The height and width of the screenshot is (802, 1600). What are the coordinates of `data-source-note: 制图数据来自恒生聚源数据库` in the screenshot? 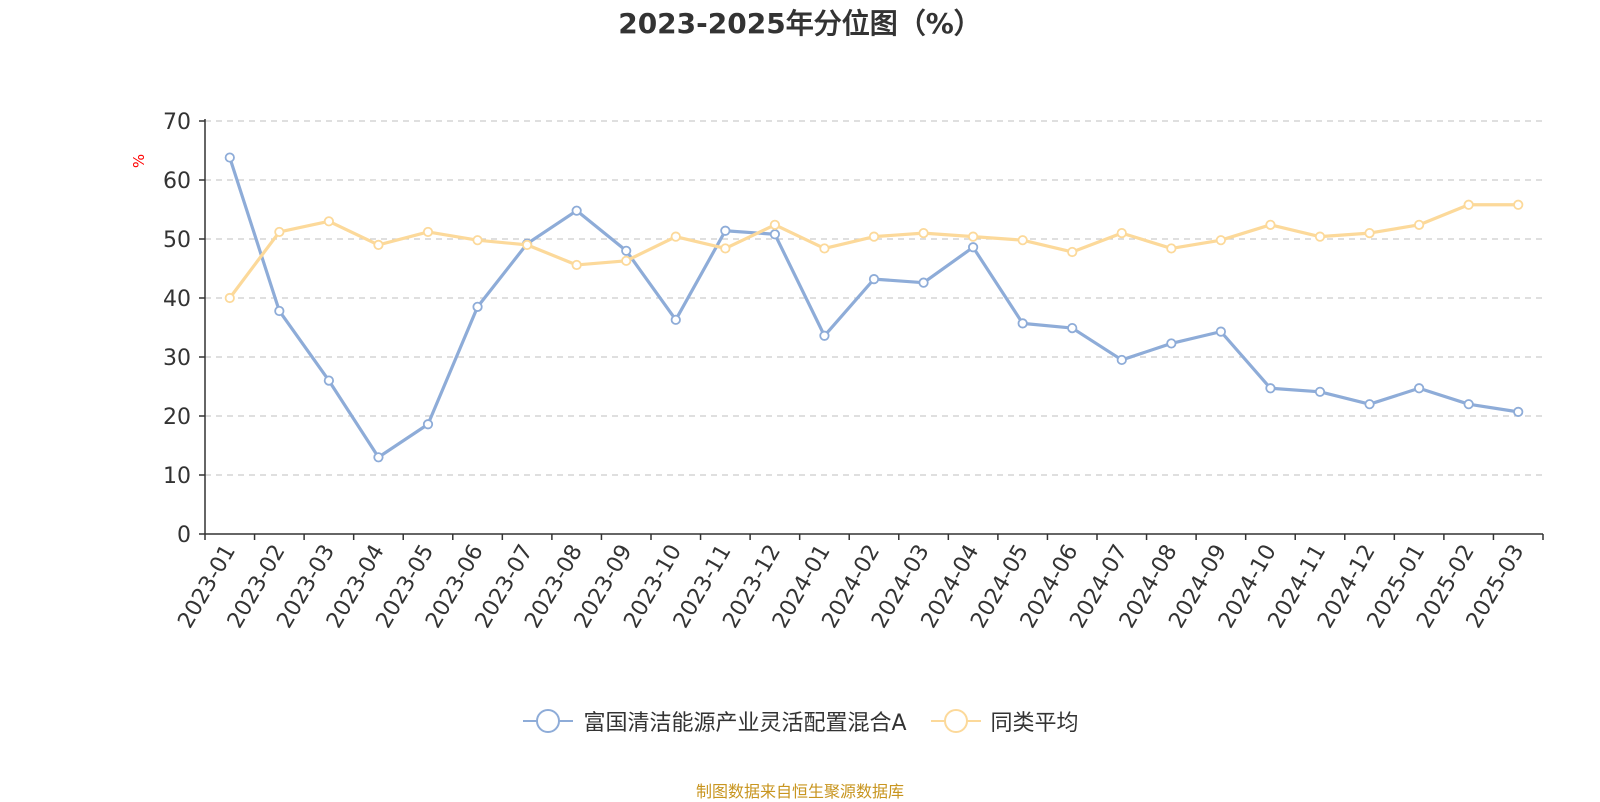 It's located at (799, 791).